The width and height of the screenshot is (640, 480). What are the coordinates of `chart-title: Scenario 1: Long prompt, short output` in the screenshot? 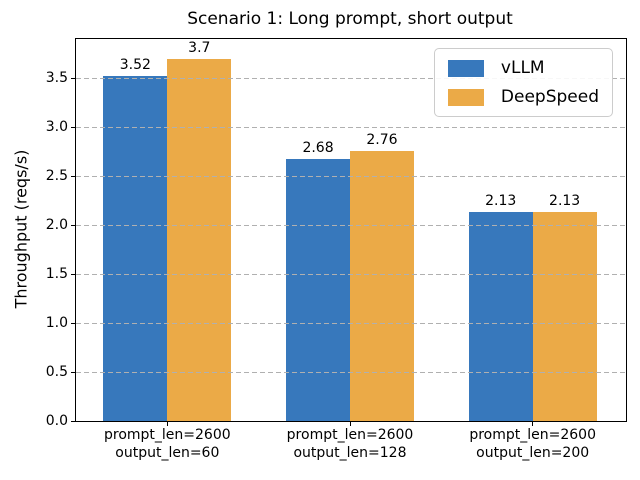 It's located at (350, 19).